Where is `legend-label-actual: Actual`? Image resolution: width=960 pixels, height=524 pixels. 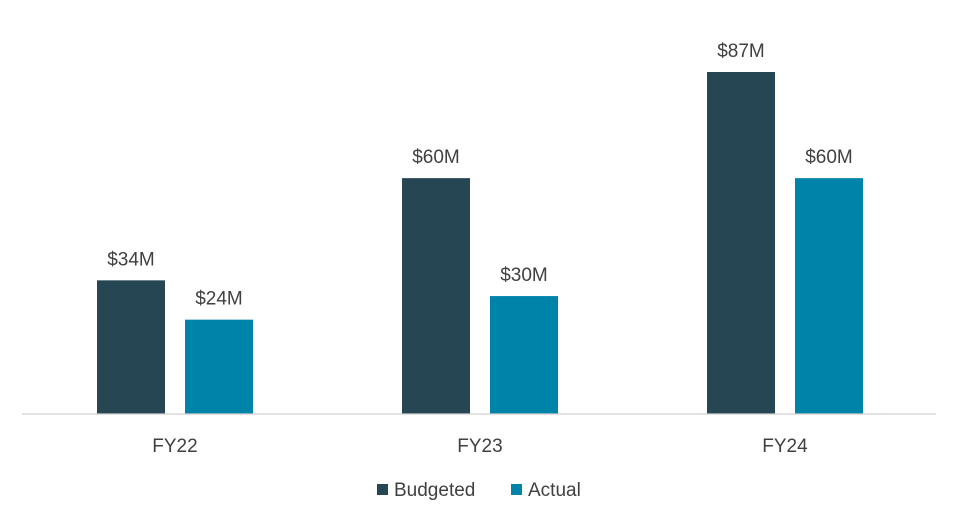
legend-label-actual: Actual is located at coordinates (554, 490).